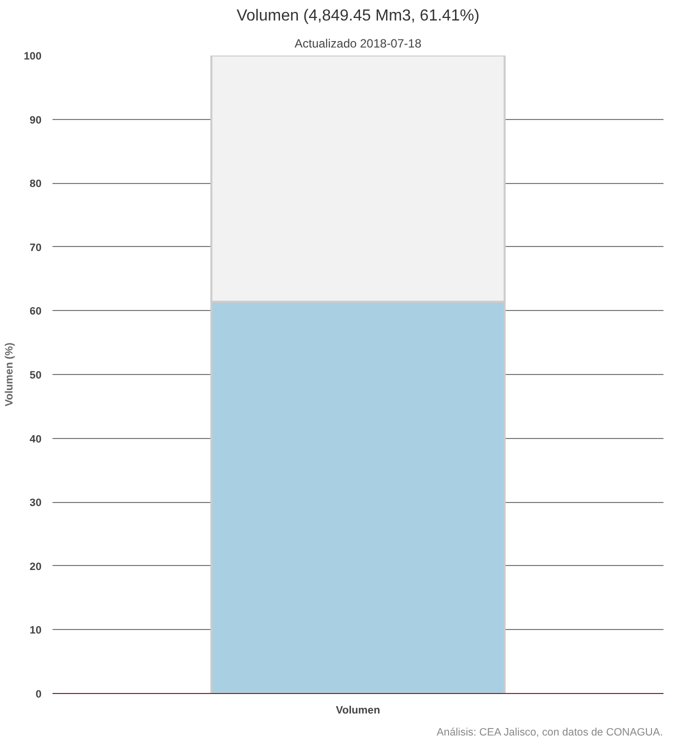 The width and height of the screenshot is (677, 743). I want to click on y-tick-label: 10, so click(36, 630).